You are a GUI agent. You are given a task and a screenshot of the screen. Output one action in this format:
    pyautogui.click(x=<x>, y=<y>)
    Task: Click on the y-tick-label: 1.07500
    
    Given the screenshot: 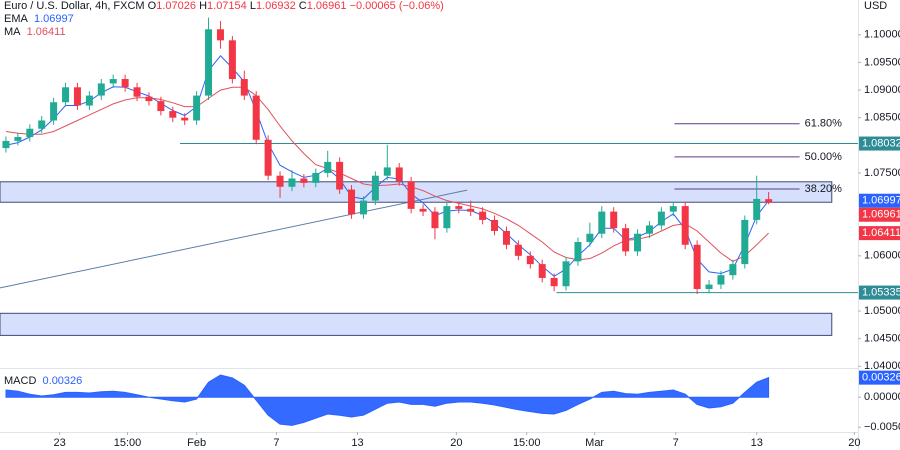 What is the action you would take?
    pyautogui.click(x=882, y=173)
    